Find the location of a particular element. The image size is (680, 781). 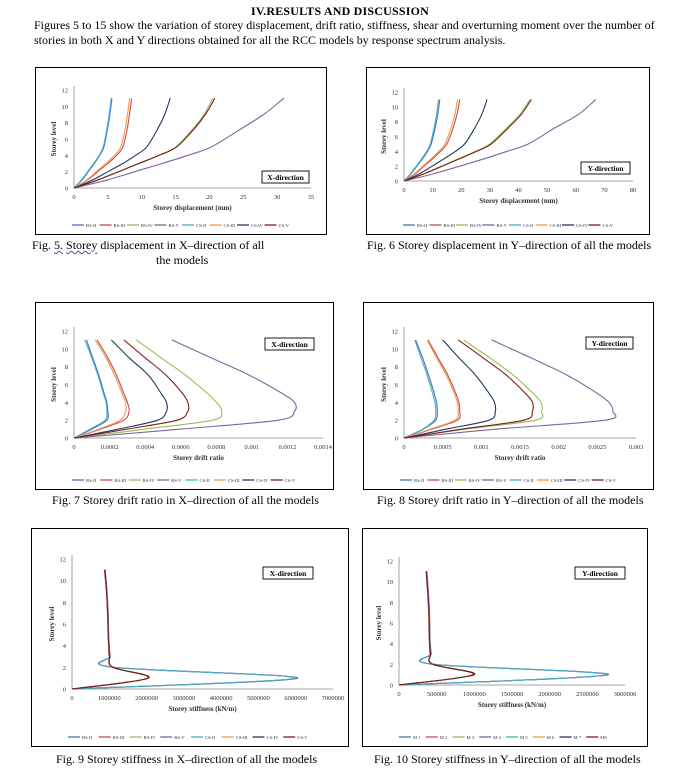

x-tick-label: 0.0004 is located at coordinates (145, 447).